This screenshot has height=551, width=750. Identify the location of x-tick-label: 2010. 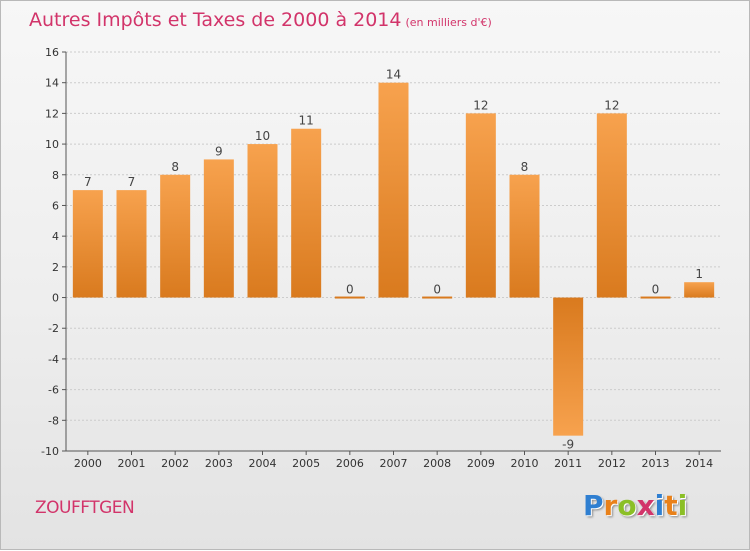
(525, 463).